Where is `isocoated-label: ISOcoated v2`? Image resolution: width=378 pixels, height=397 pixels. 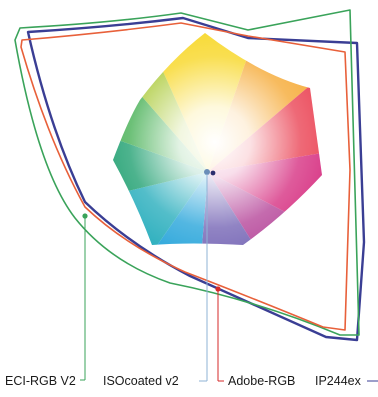 isocoated-label: ISOcoated v2 is located at coordinates (141, 381).